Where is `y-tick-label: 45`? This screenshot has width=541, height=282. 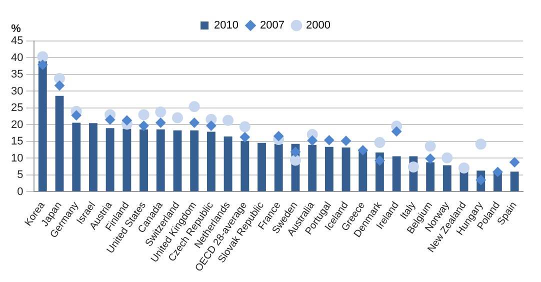
y-tick-label: 45 is located at coordinates (17, 41).